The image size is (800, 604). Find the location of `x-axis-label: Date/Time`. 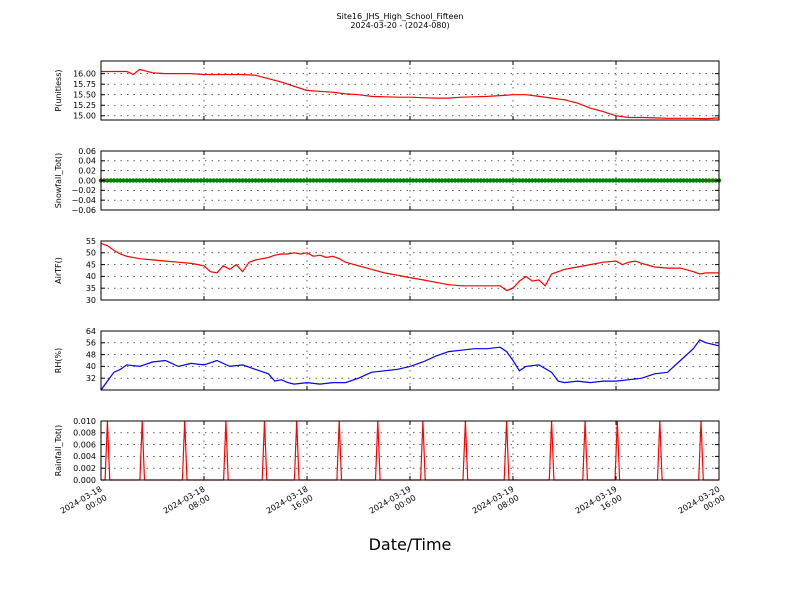

x-axis-label: Date/Time is located at coordinates (410, 544).